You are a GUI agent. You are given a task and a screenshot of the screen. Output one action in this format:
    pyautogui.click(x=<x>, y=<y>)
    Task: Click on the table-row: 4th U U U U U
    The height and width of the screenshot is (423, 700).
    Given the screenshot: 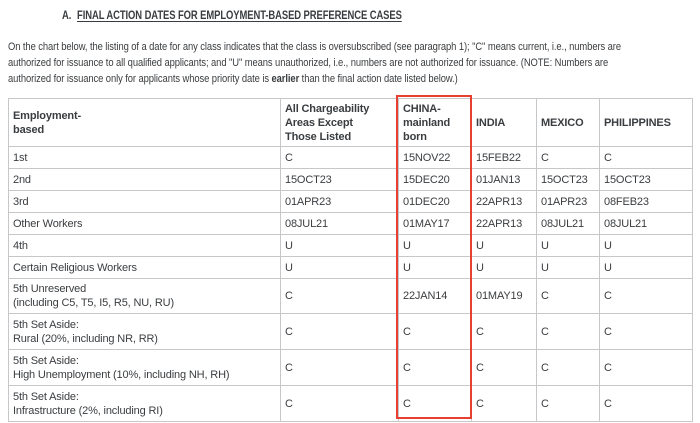 What is the action you would take?
    pyautogui.click(x=350, y=245)
    